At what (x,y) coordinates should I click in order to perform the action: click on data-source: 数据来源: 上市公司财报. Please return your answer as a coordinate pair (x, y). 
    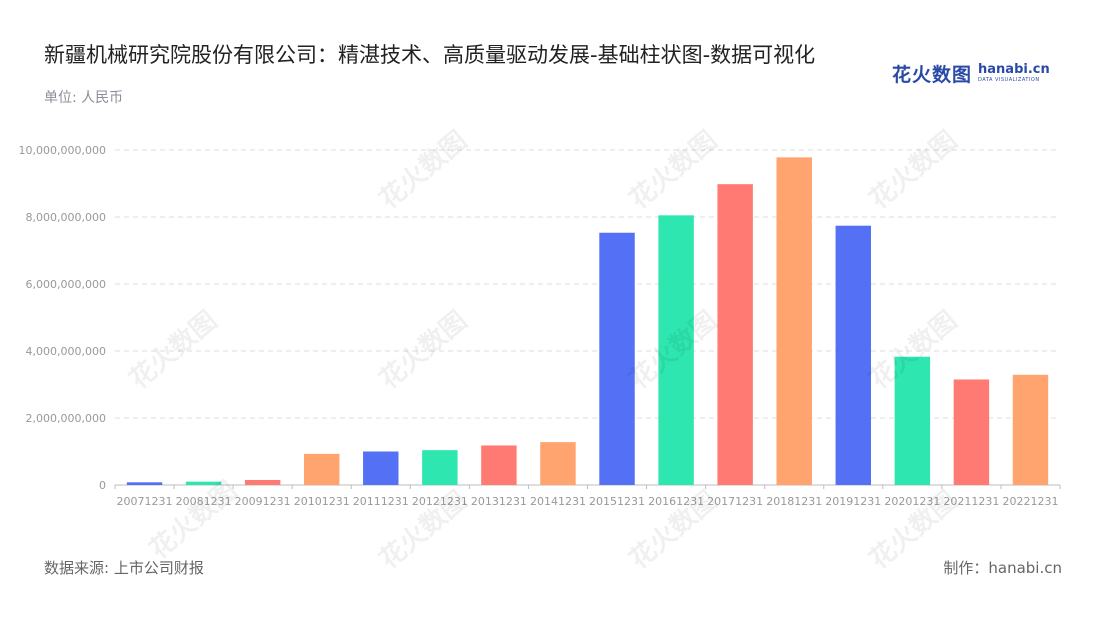
    Looking at the image, I should click on (124, 568).